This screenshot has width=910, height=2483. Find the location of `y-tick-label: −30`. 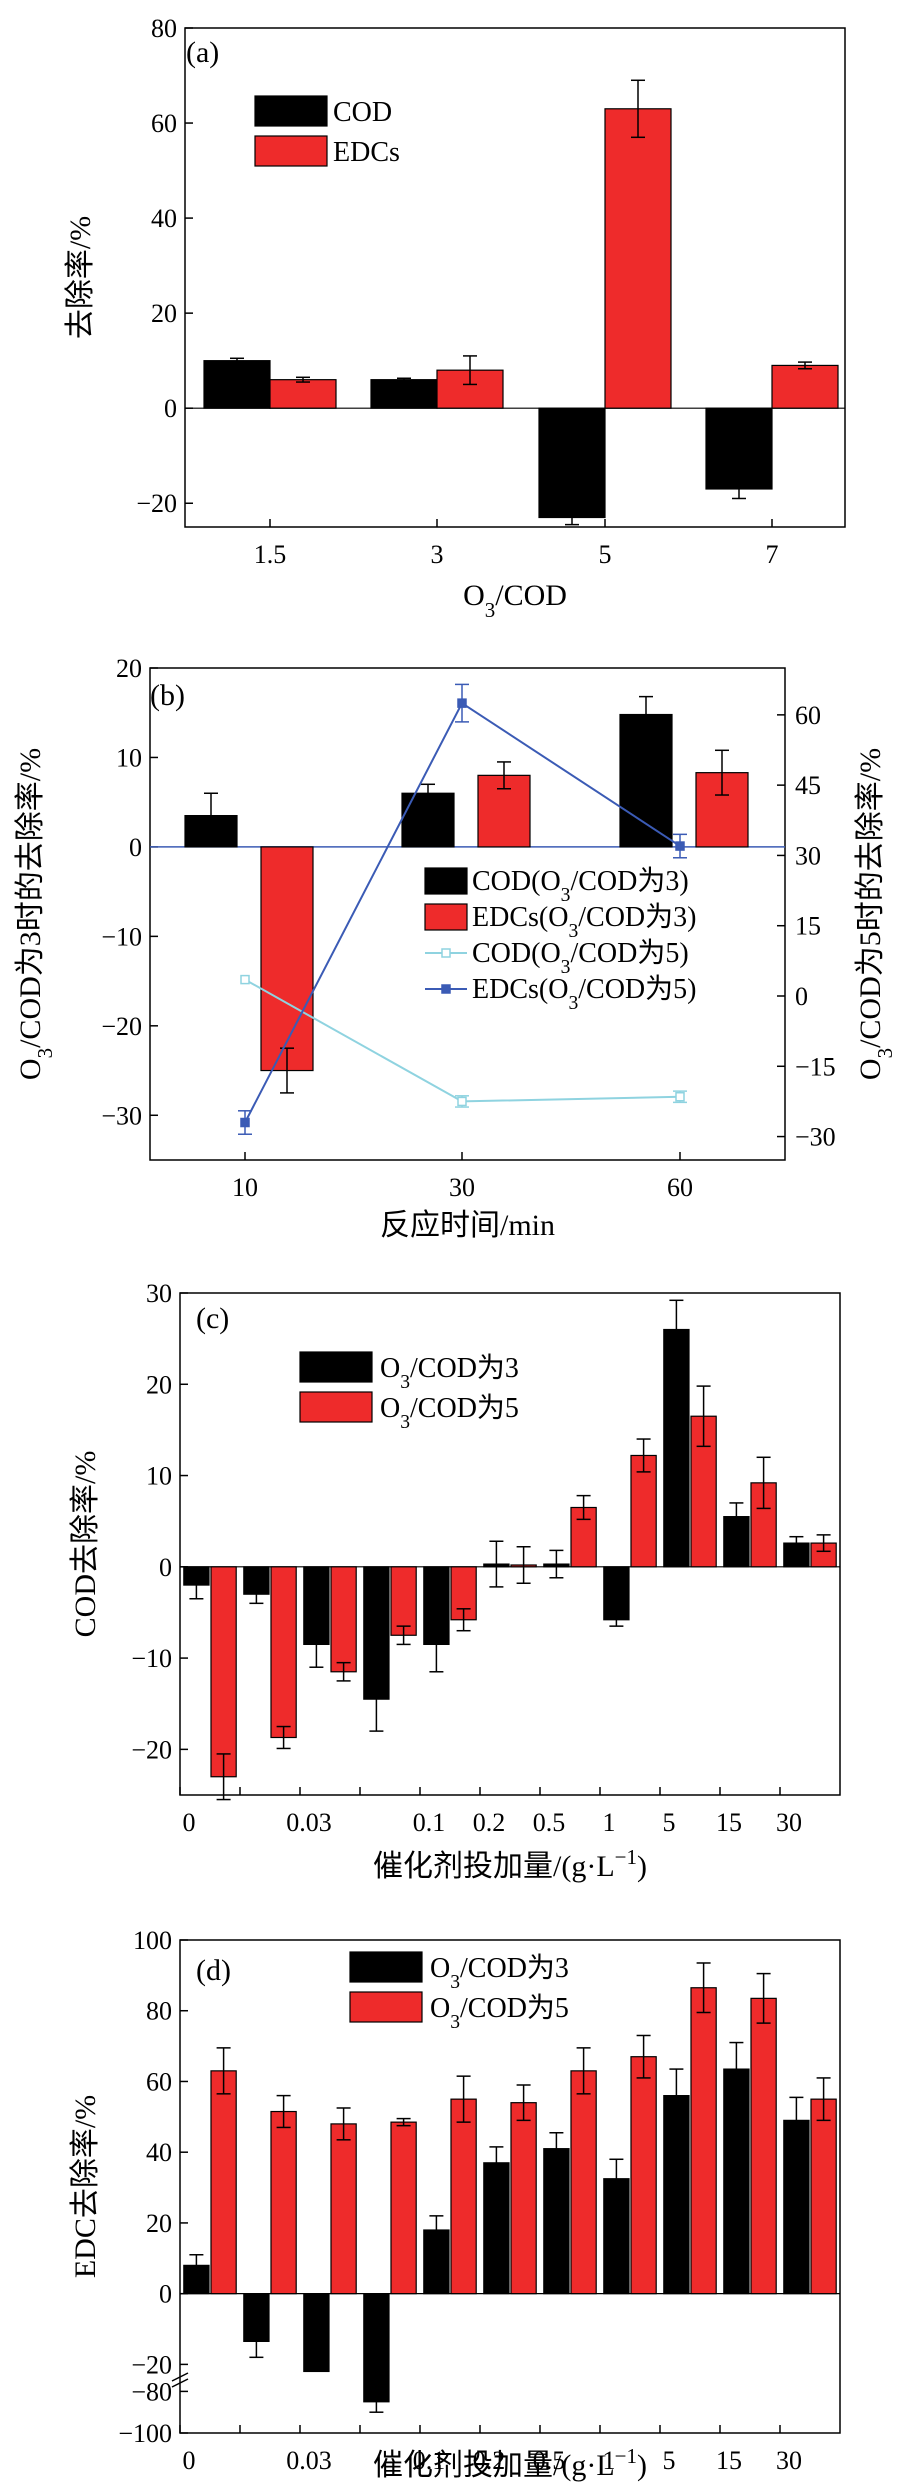

y-tick-label: −30 is located at coordinates (815, 1137).